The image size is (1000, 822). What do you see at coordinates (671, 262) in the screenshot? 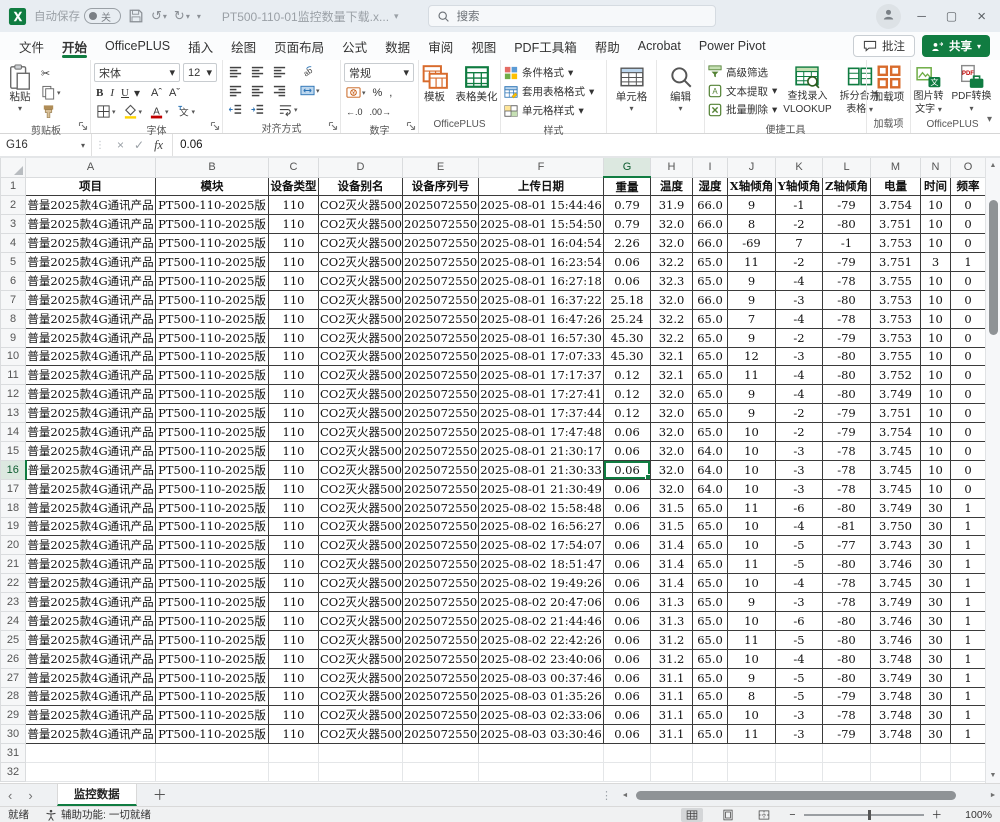
I see `cell: 32.2` at bounding box center [671, 262].